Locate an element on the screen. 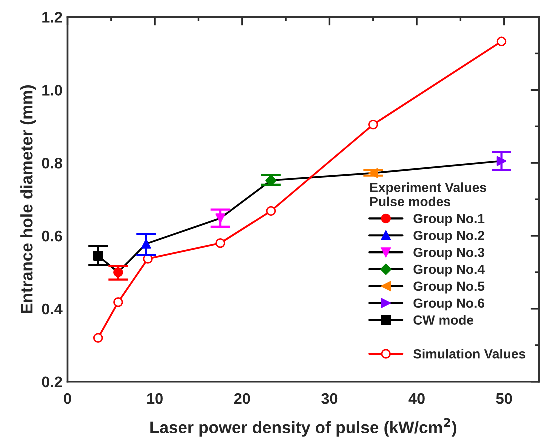 Image resolution: width=542 pixels, height=442 pixels. y-tick-label: 0.6 is located at coordinates (52, 236).